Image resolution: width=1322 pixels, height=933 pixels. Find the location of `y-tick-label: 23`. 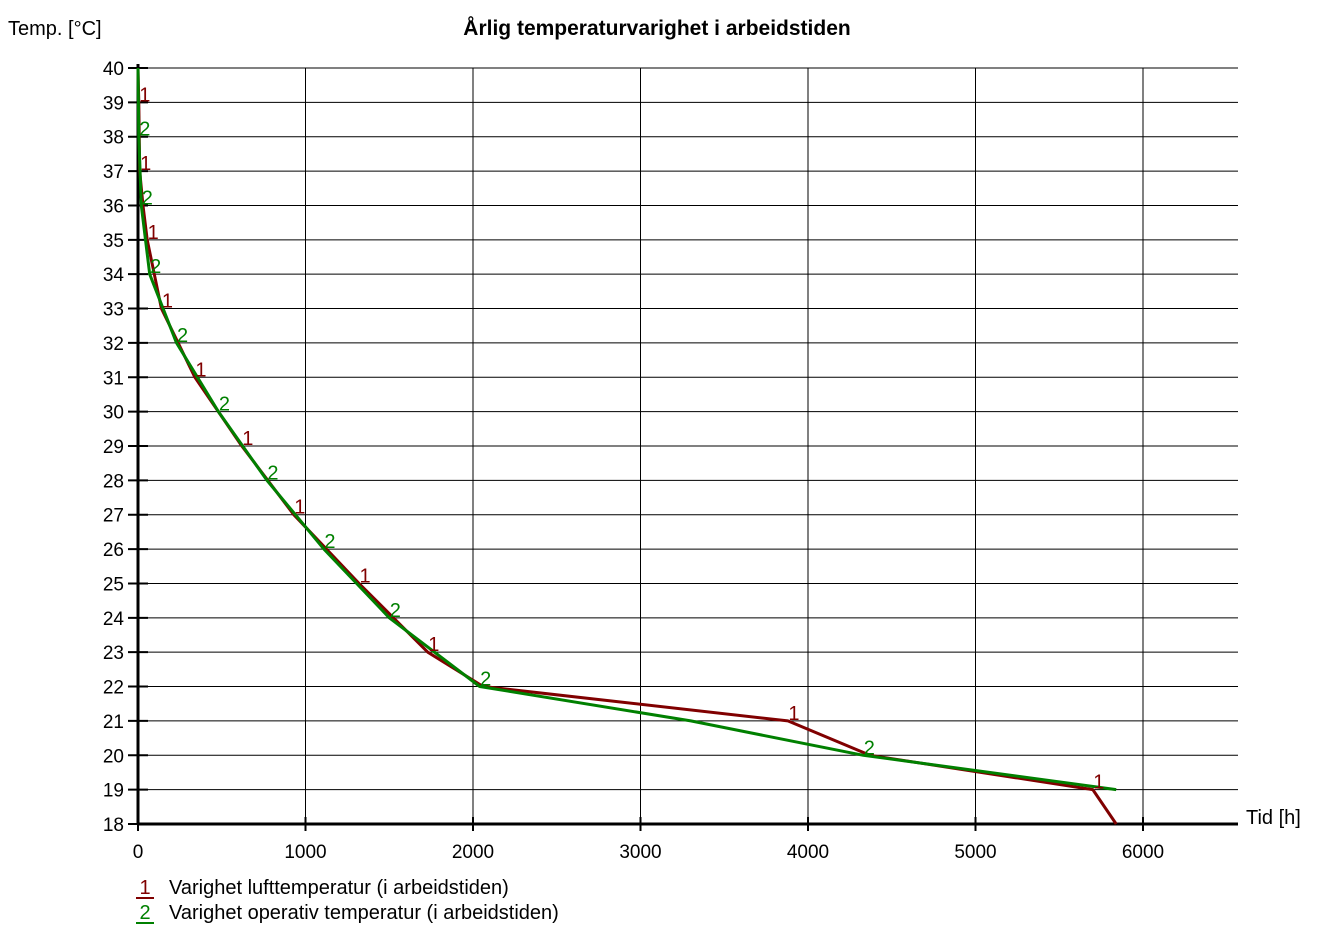

y-tick-label: 23 is located at coordinates (113, 653).